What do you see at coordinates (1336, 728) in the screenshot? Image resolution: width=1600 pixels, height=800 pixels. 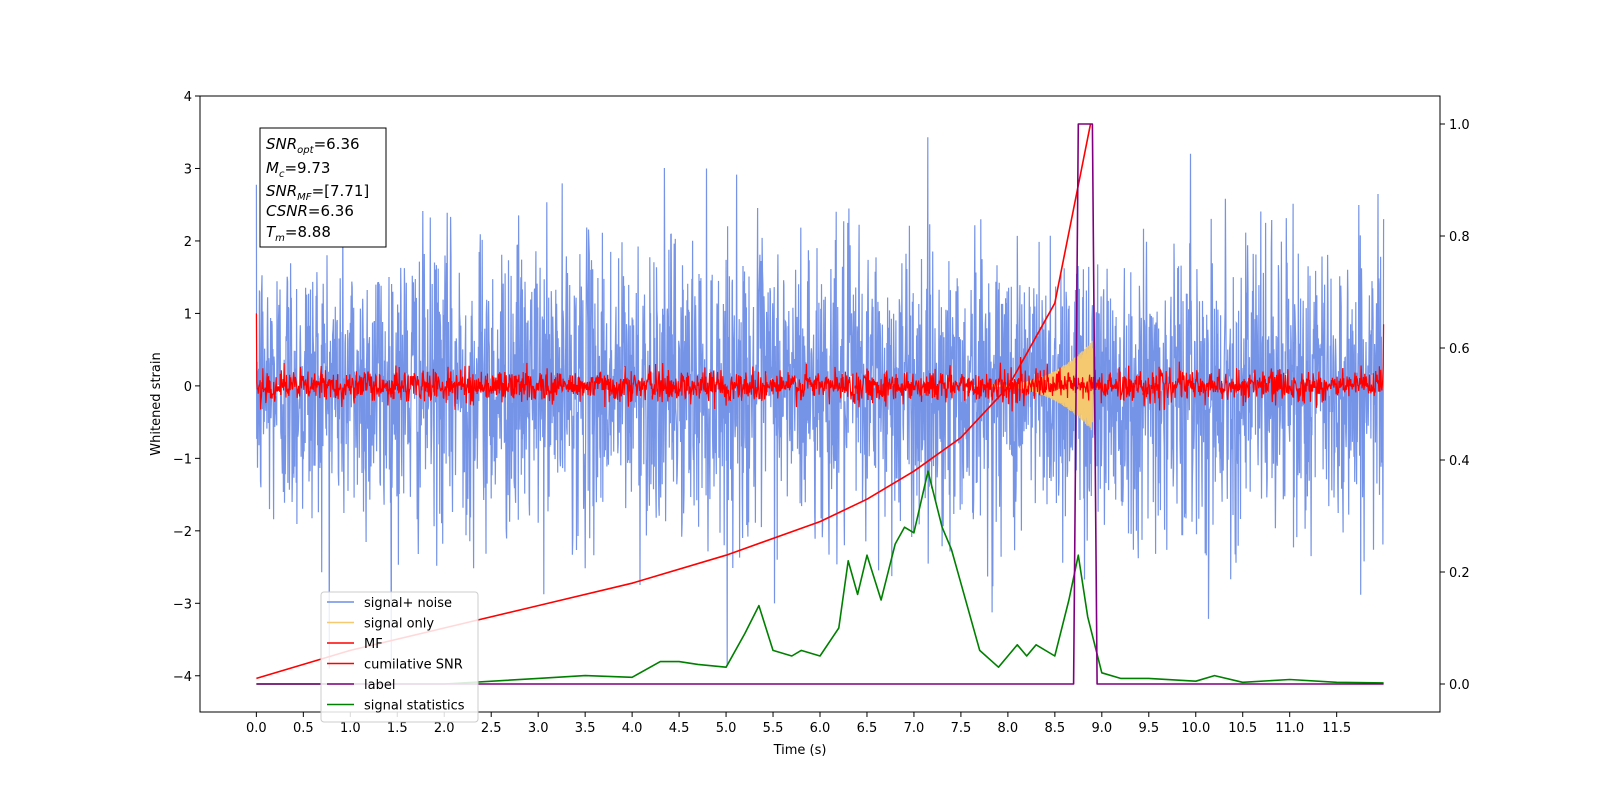 I see `x-tick-label: 11.5` at bounding box center [1336, 728].